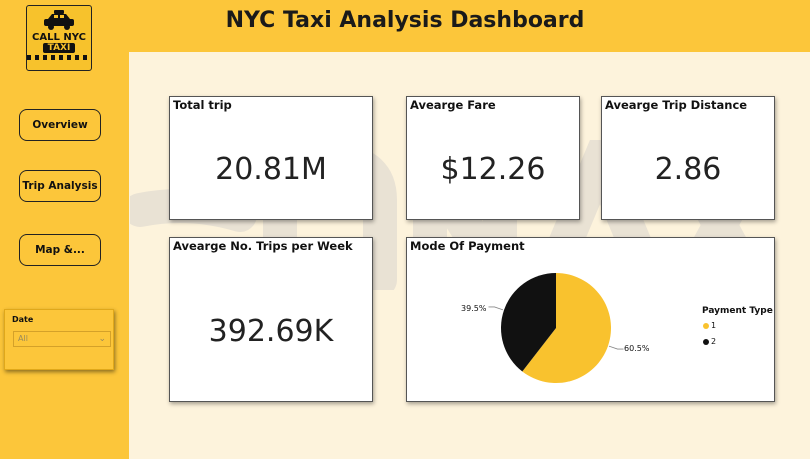 The height and width of the screenshot is (459, 810). Describe the element at coordinates (709, 325) in the screenshot. I see `legend-item-1: 1` at that location.